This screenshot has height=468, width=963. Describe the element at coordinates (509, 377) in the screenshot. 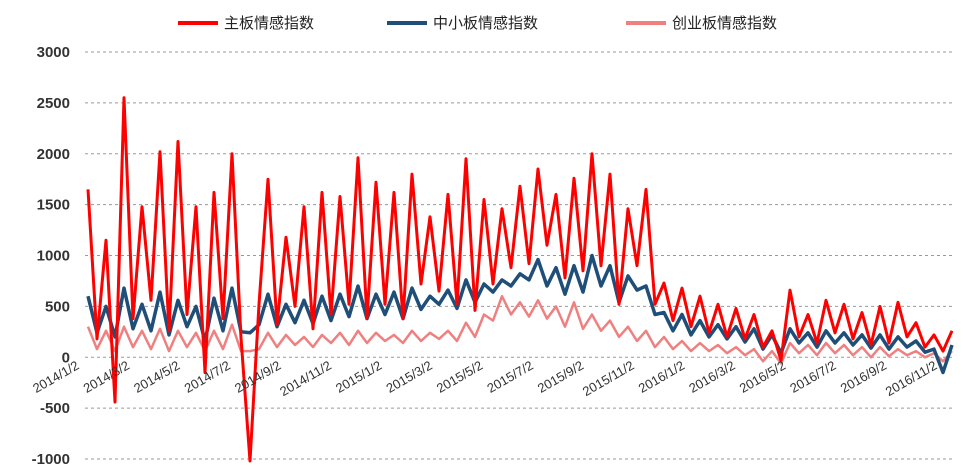

I see `x-tick-label: 2015/7/2` at that location.